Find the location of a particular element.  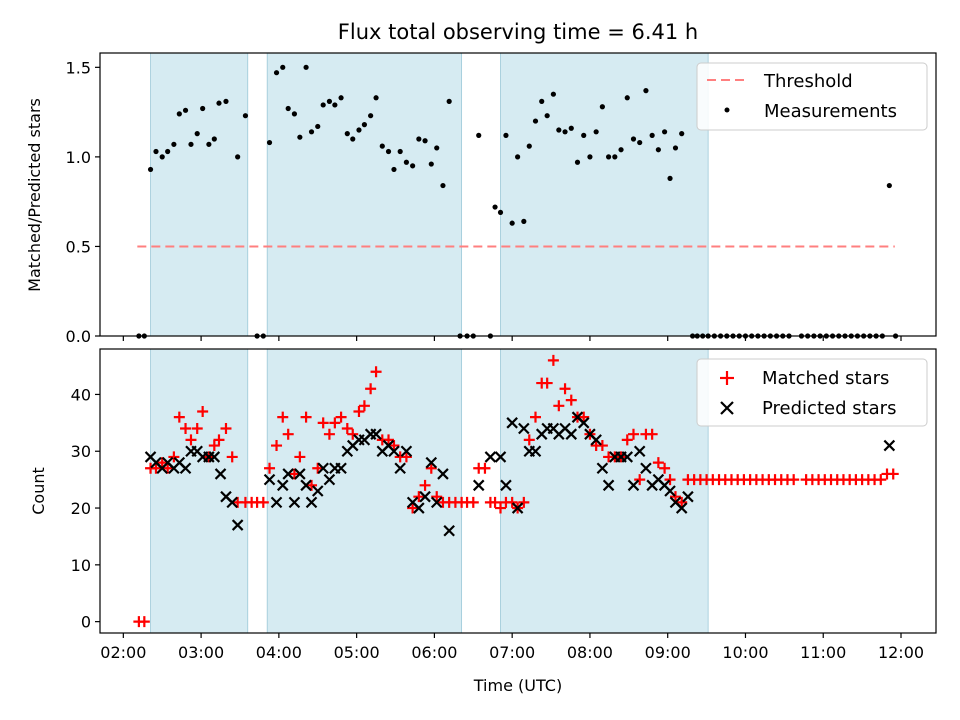

top-legend: Threshold Measurements is located at coordinates (812, 96).